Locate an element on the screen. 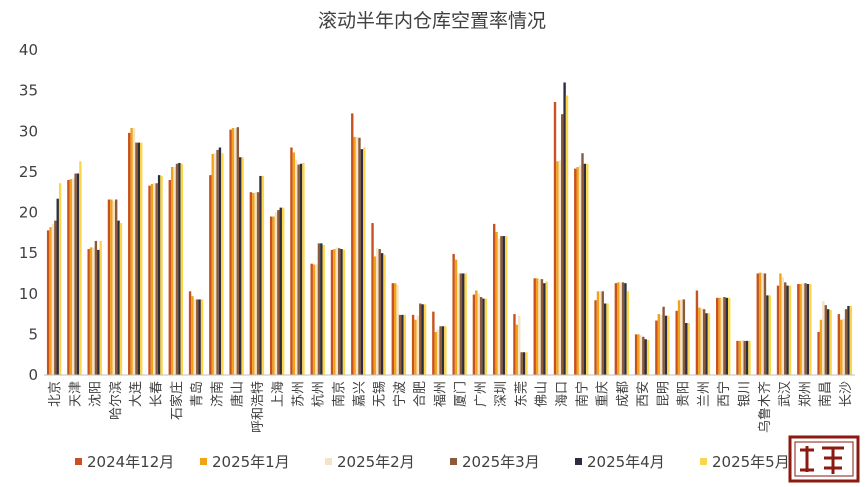 The image size is (865, 487). x-tick-label: 乌鲁木齐 is located at coordinates (765, 407).